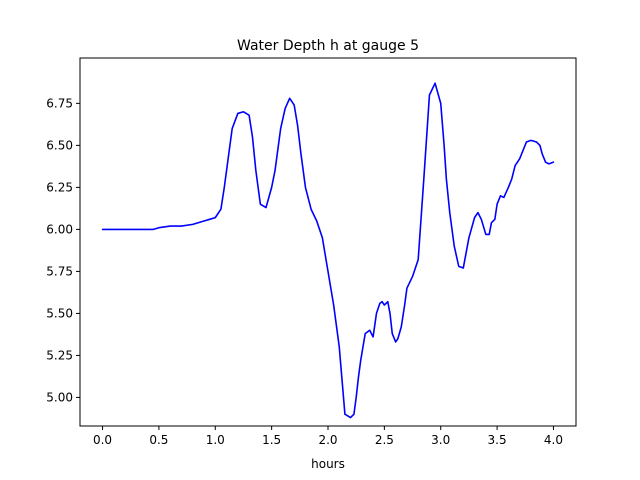  I want to click on y-tick-label: 6.75, so click(59, 103).